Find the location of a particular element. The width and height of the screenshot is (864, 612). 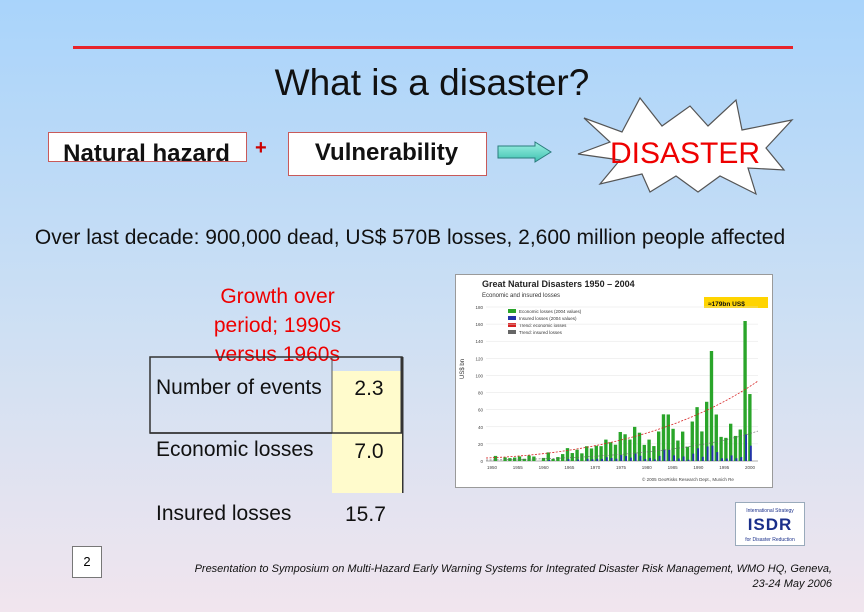

logo-line-1: International Strategy is located at coordinates (770, 511).